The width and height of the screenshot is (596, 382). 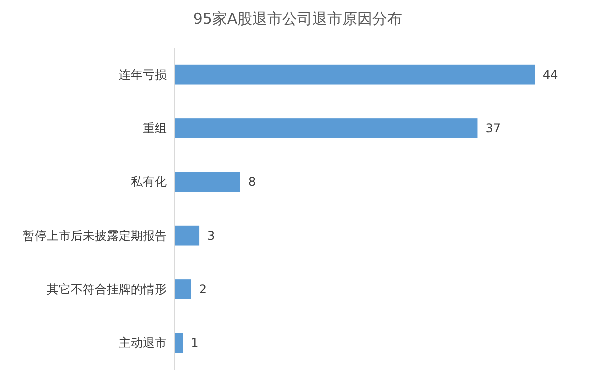 I want to click on y-tick-label: 私有化, so click(x=149, y=182).